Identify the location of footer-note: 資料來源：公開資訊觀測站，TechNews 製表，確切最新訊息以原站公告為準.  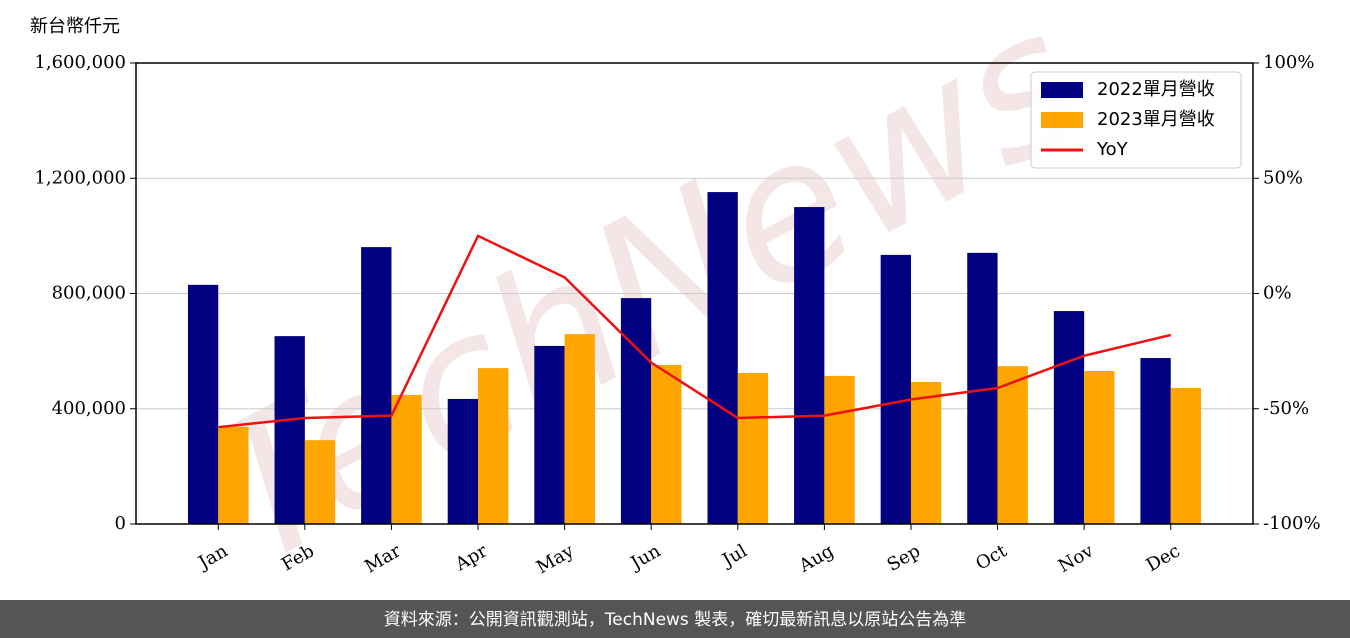
(675, 620).